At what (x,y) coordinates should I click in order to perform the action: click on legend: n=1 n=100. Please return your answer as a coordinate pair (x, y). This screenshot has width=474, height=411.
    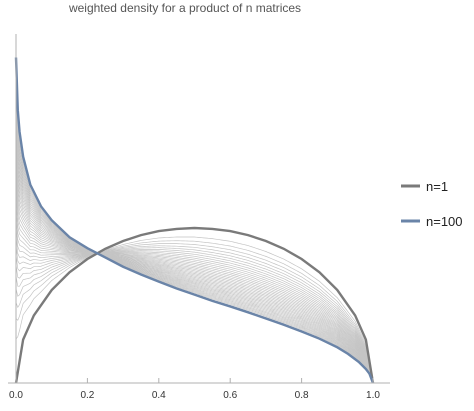
    Looking at the image, I should click on (432, 204).